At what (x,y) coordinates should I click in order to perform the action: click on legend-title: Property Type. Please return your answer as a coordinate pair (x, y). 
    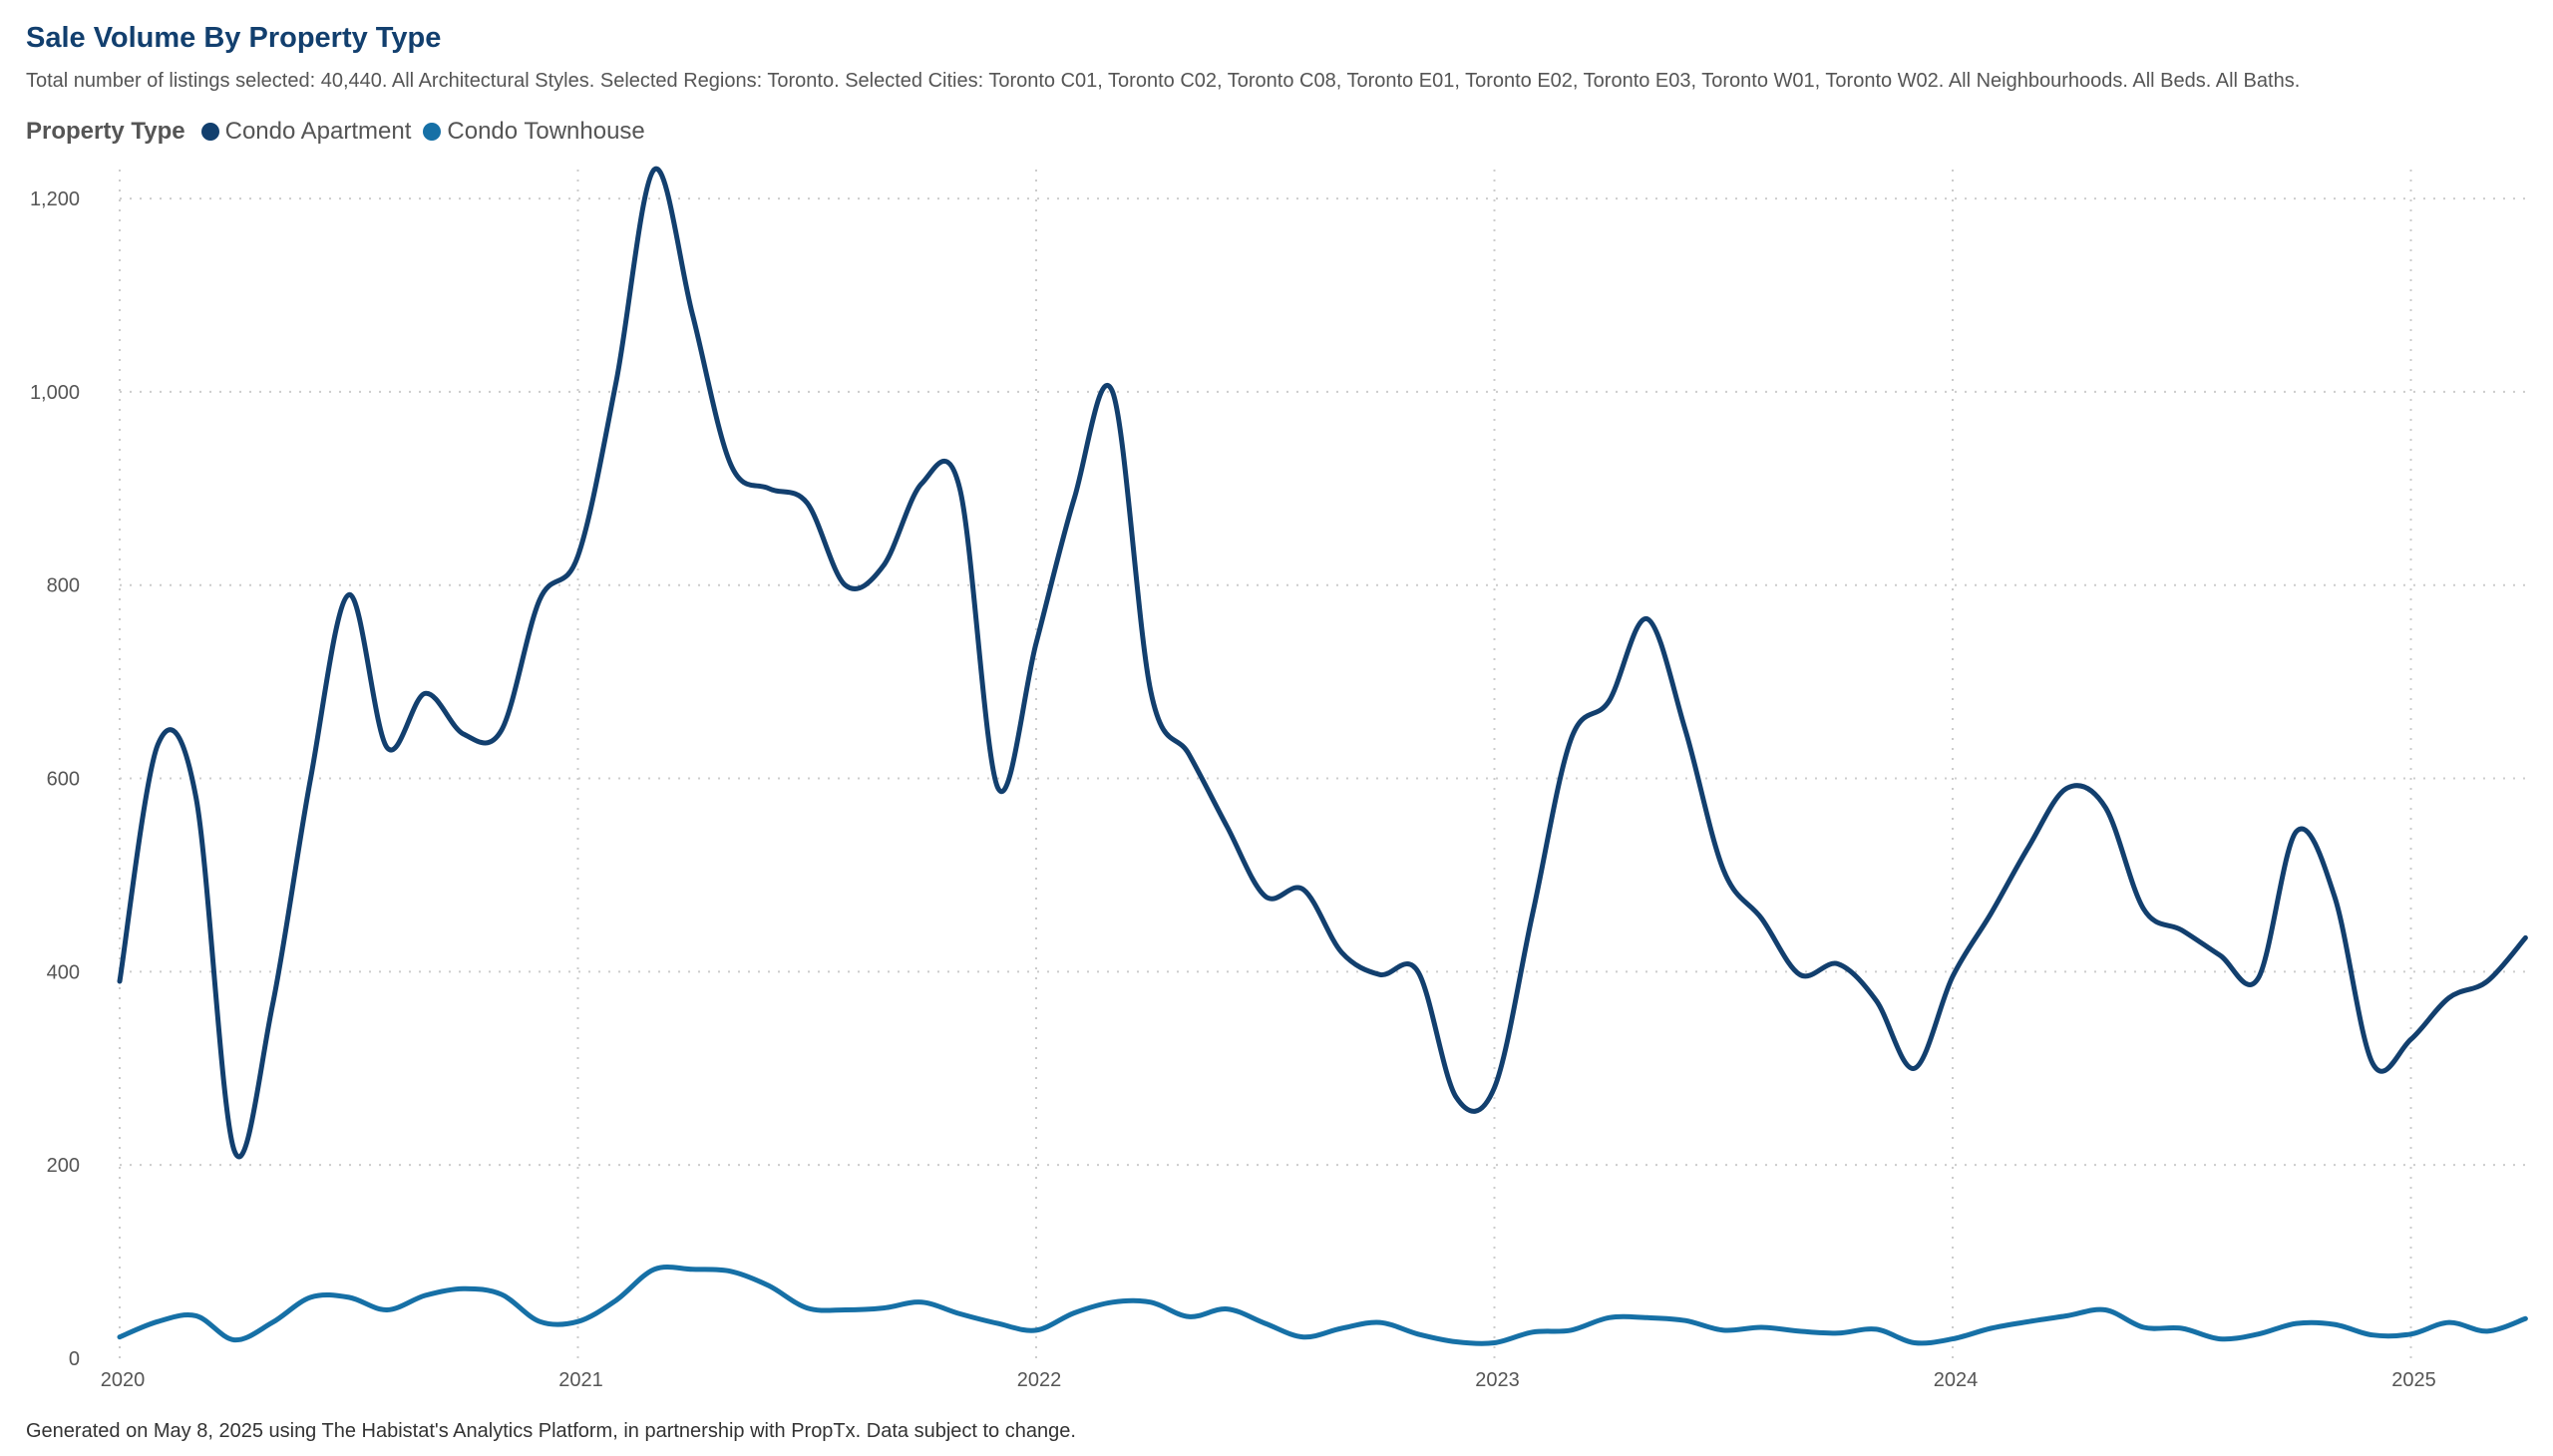
    Looking at the image, I should click on (106, 131).